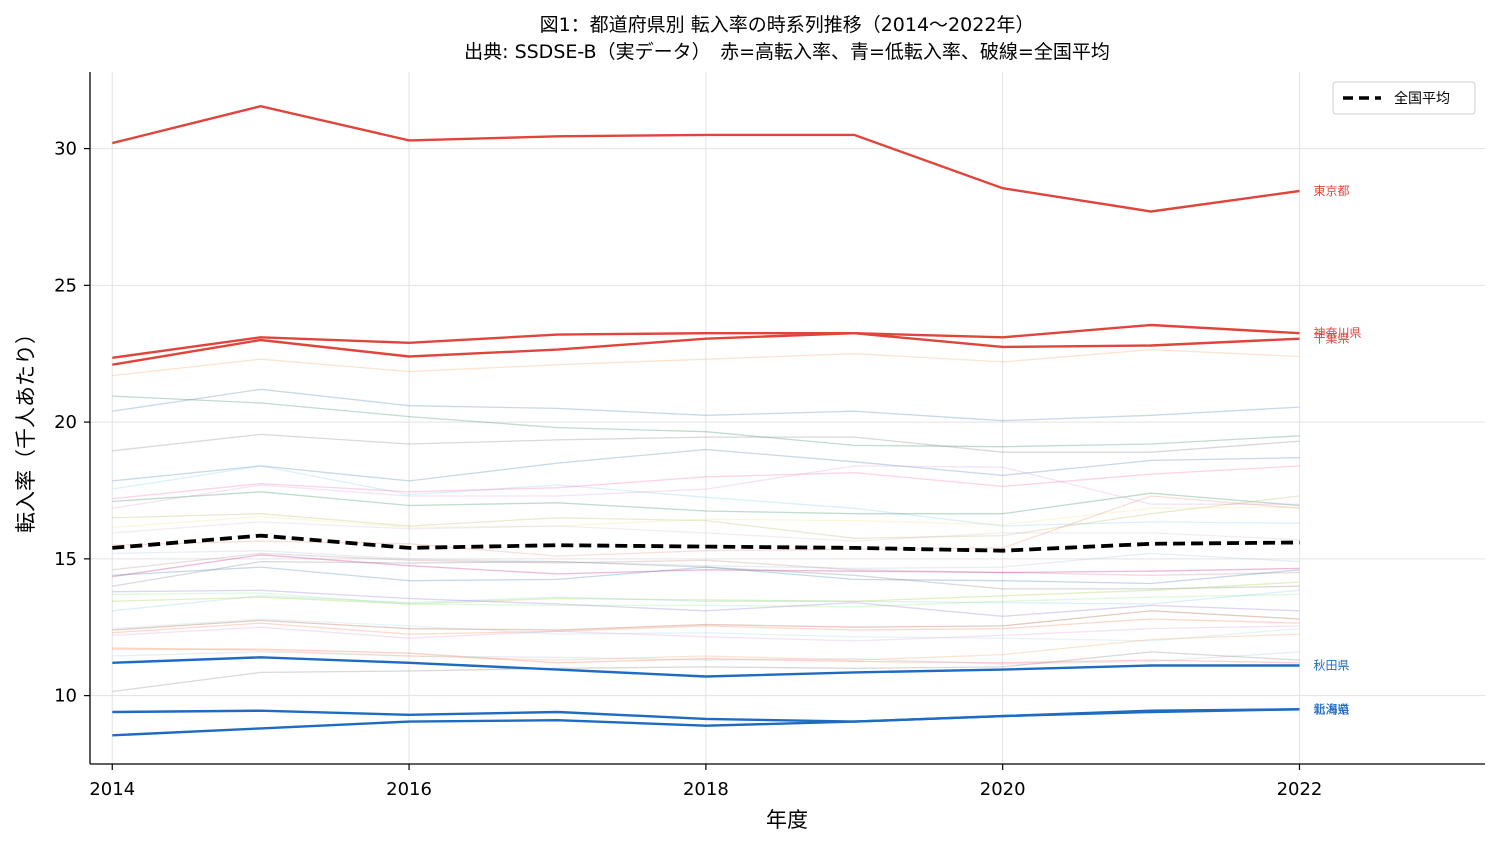 The height and width of the screenshot is (847, 1500). I want to click on y-tick-label: 30, so click(65, 149).